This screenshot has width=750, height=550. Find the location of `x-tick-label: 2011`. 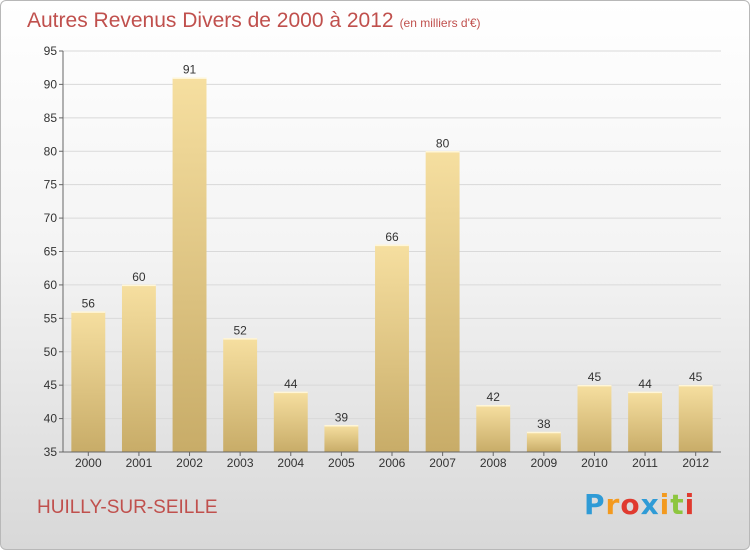

x-tick-label: 2011 is located at coordinates (645, 463).